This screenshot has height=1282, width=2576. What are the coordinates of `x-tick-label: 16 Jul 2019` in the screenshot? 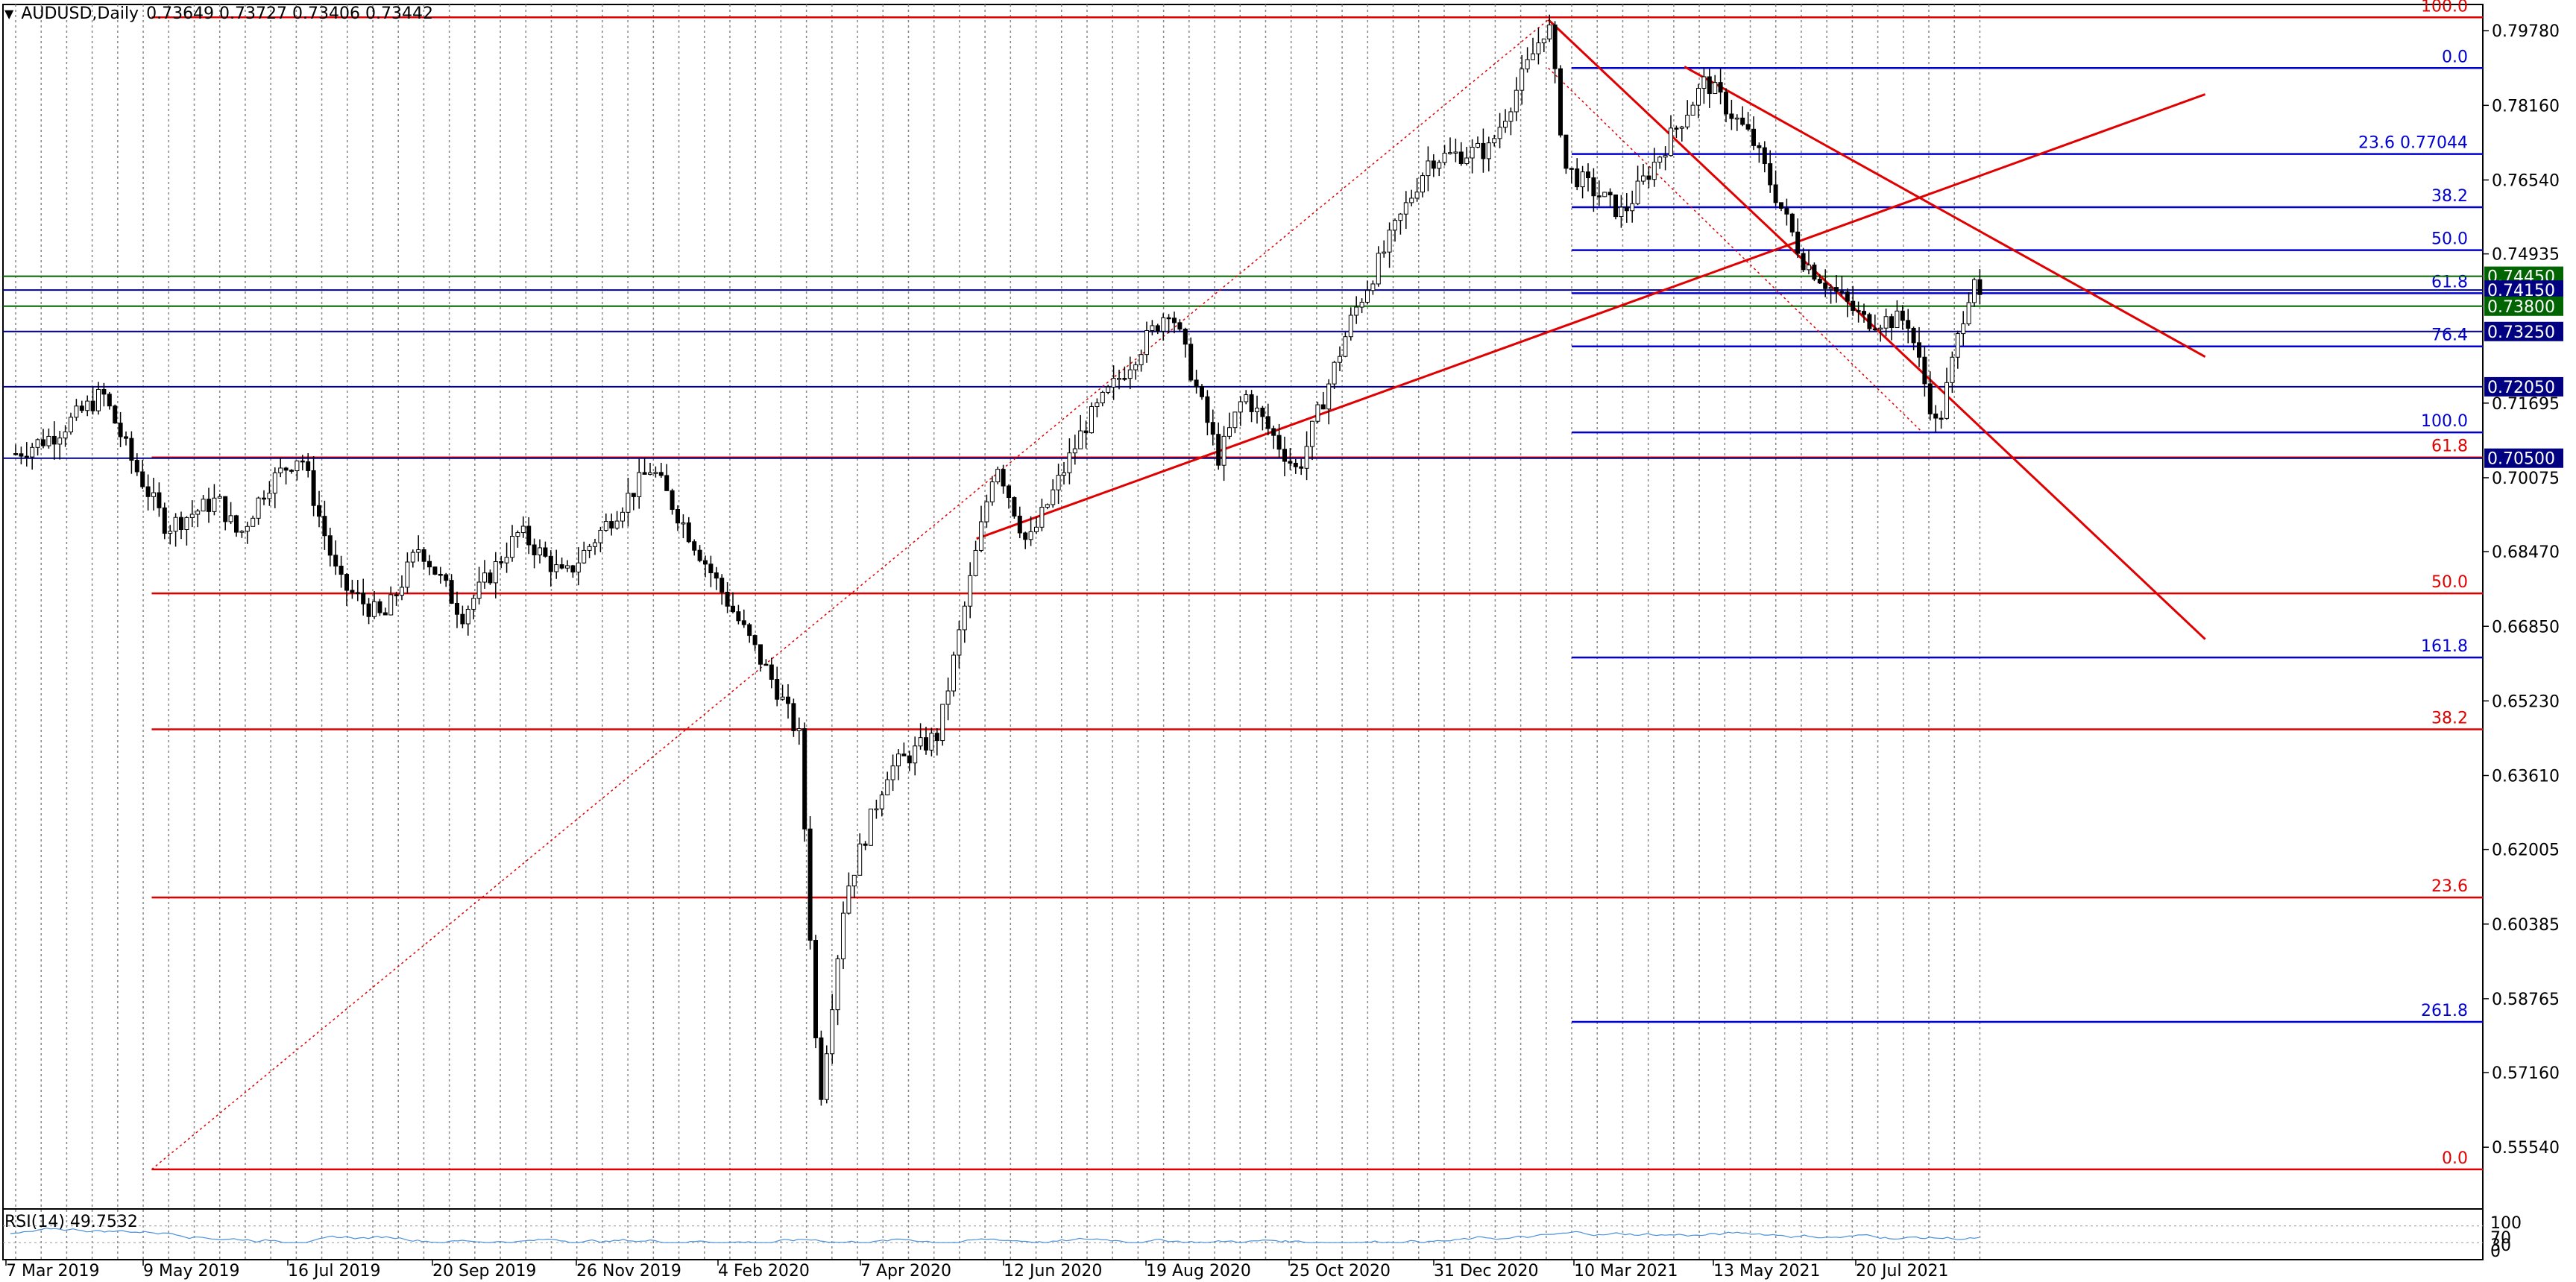 It's located at (334, 1271).